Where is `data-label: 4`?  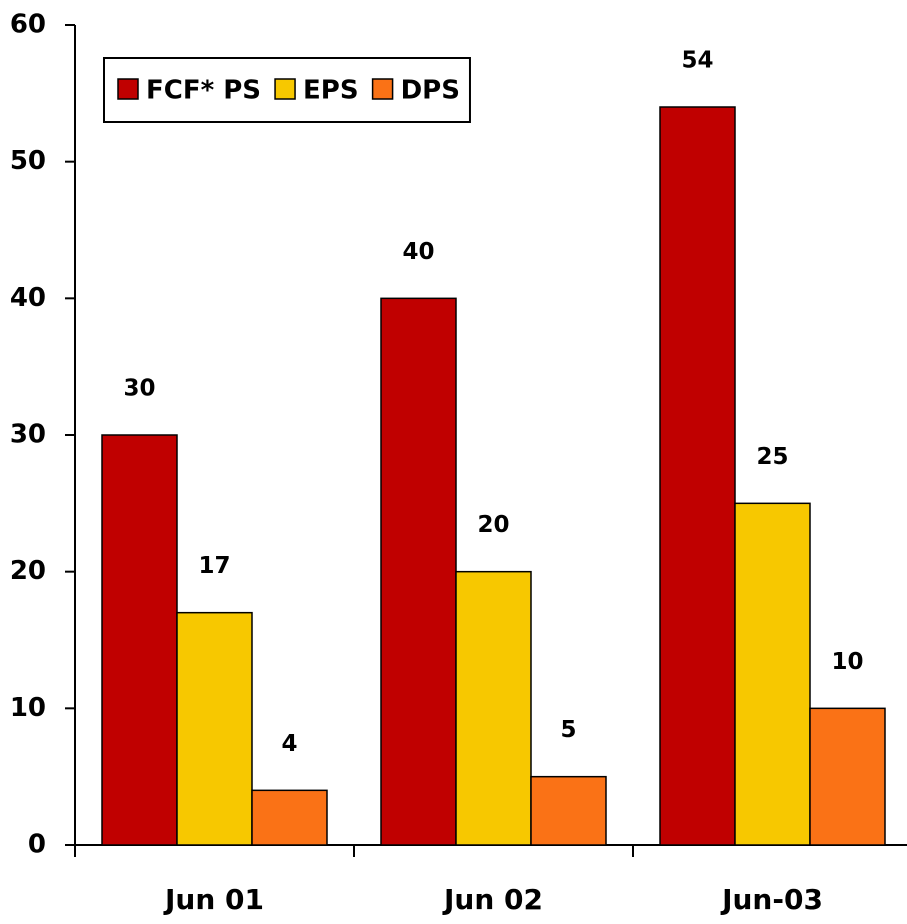
data-label: 4 is located at coordinates (289, 744).